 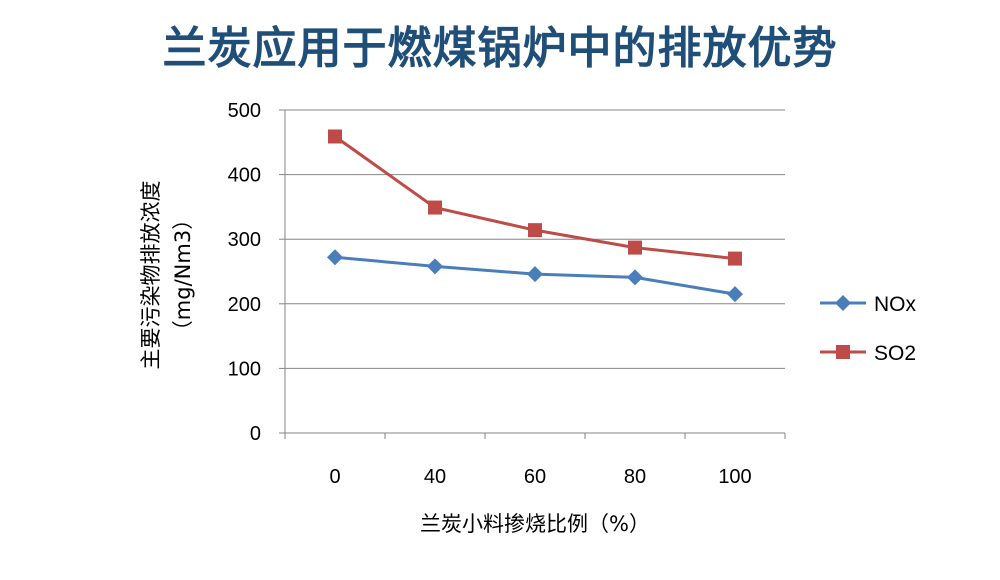 What do you see at coordinates (895, 304) in the screenshot?
I see `legend-label: NOx` at bounding box center [895, 304].